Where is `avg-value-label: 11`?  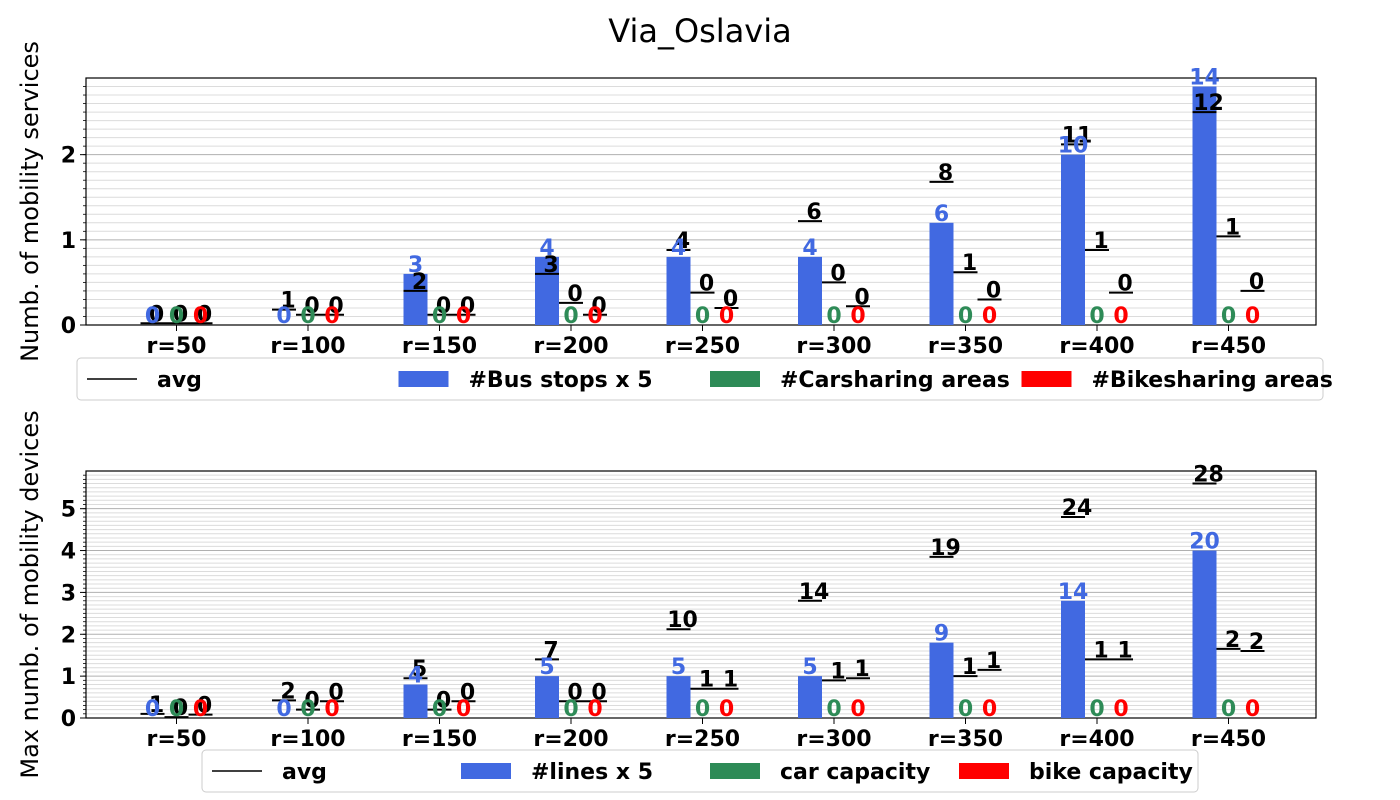 avg-value-label: 11 is located at coordinates (1077, 135).